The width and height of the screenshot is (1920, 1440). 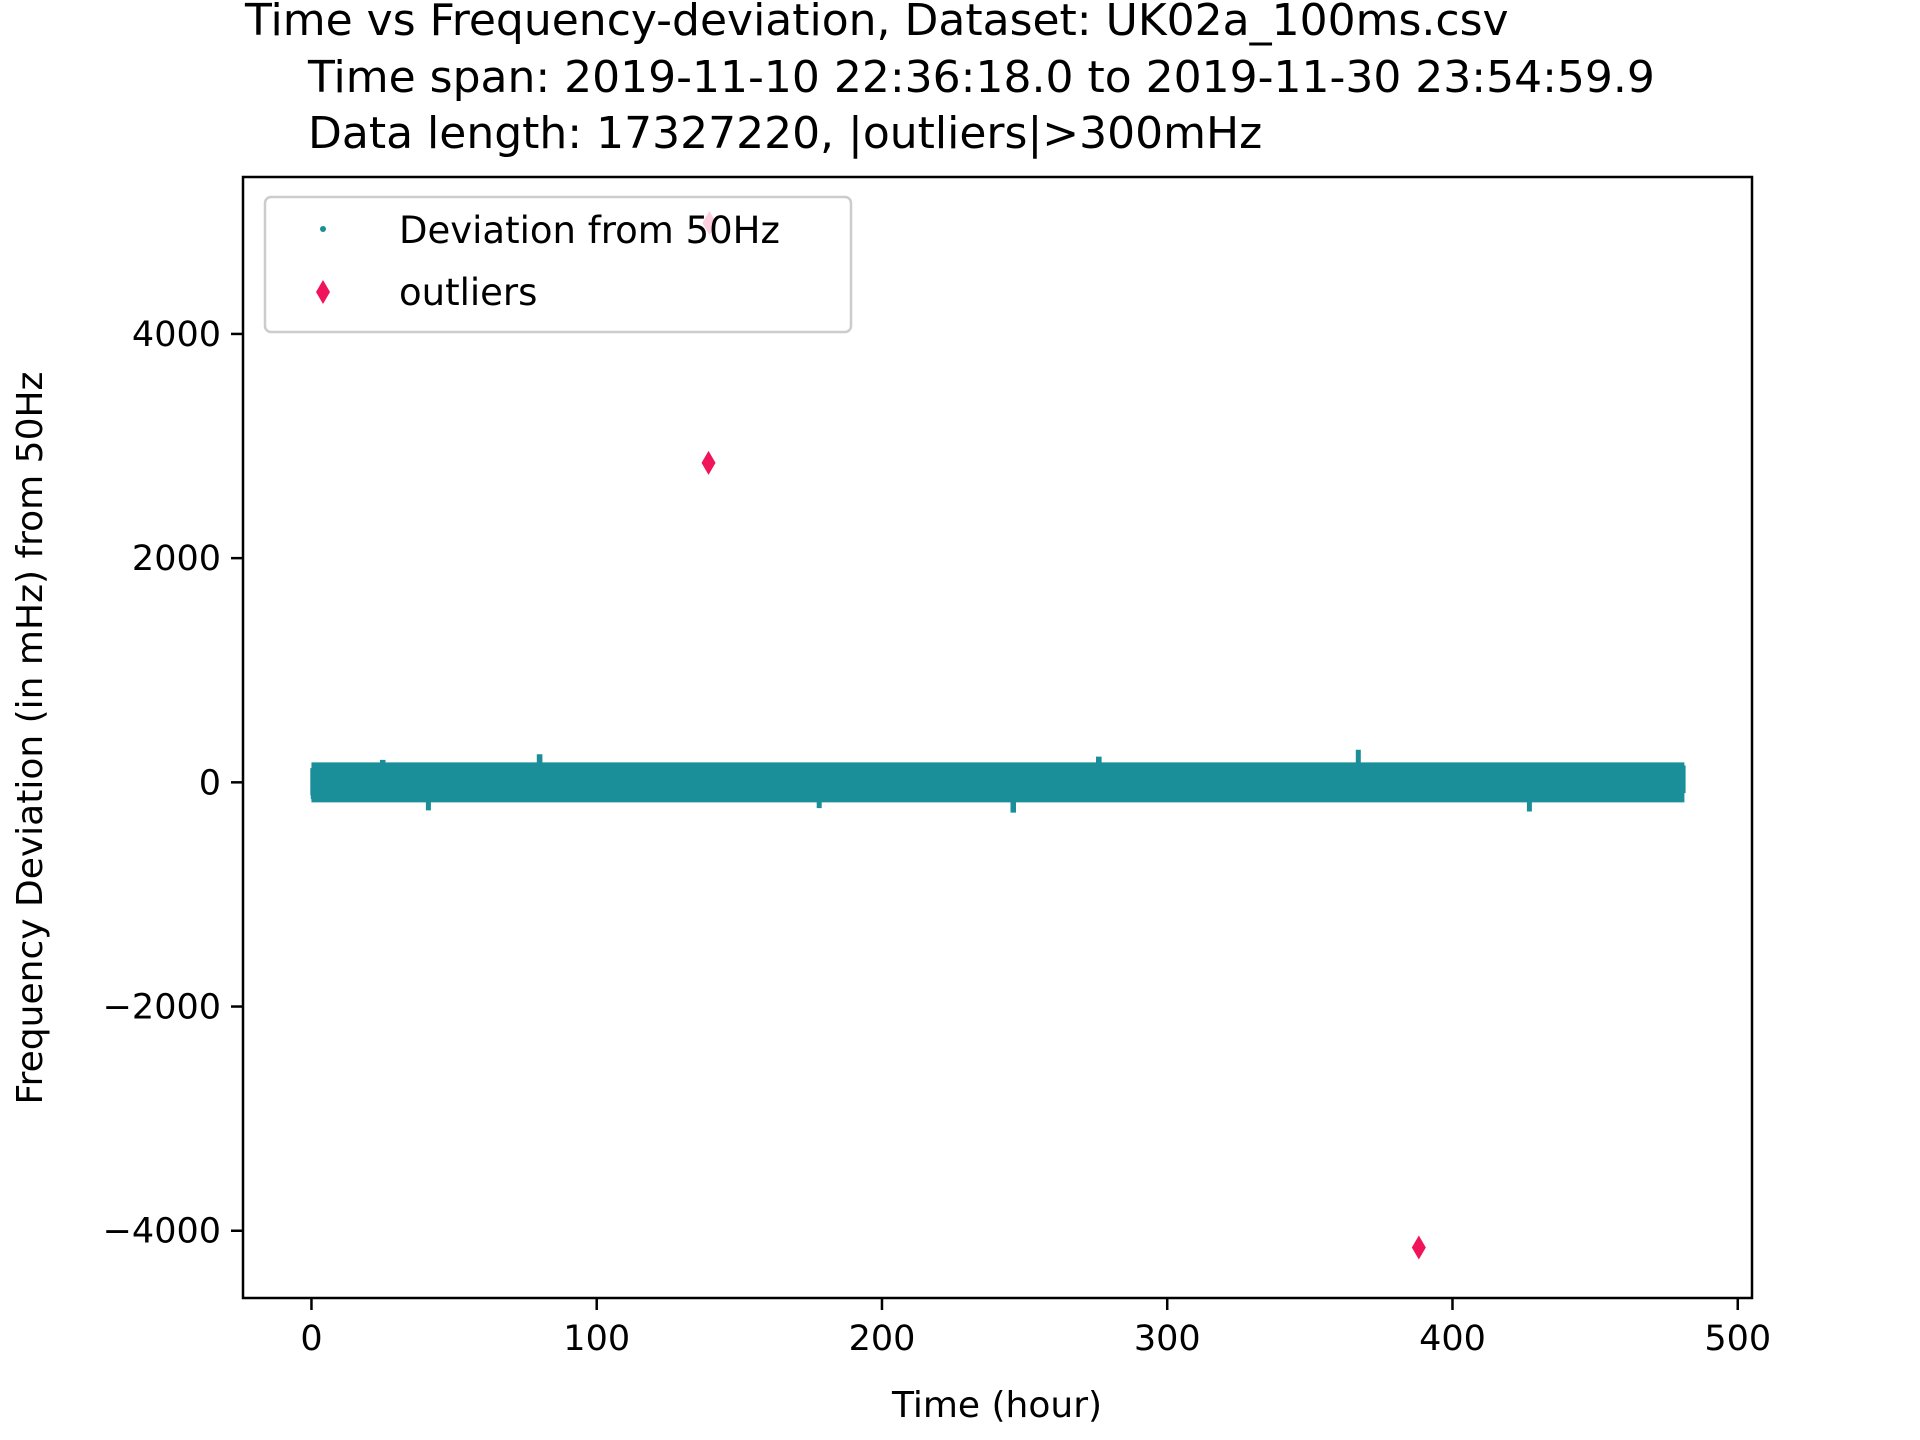 What do you see at coordinates (998, 781) in the screenshot?
I see `series-deviation` at bounding box center [998, 781].